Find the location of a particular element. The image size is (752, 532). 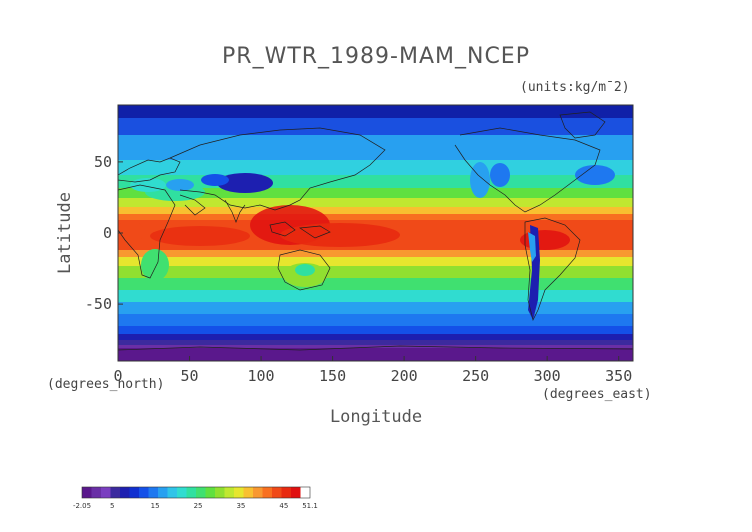

y-axis: -50 0 50 is located at coordinates (104, 233).